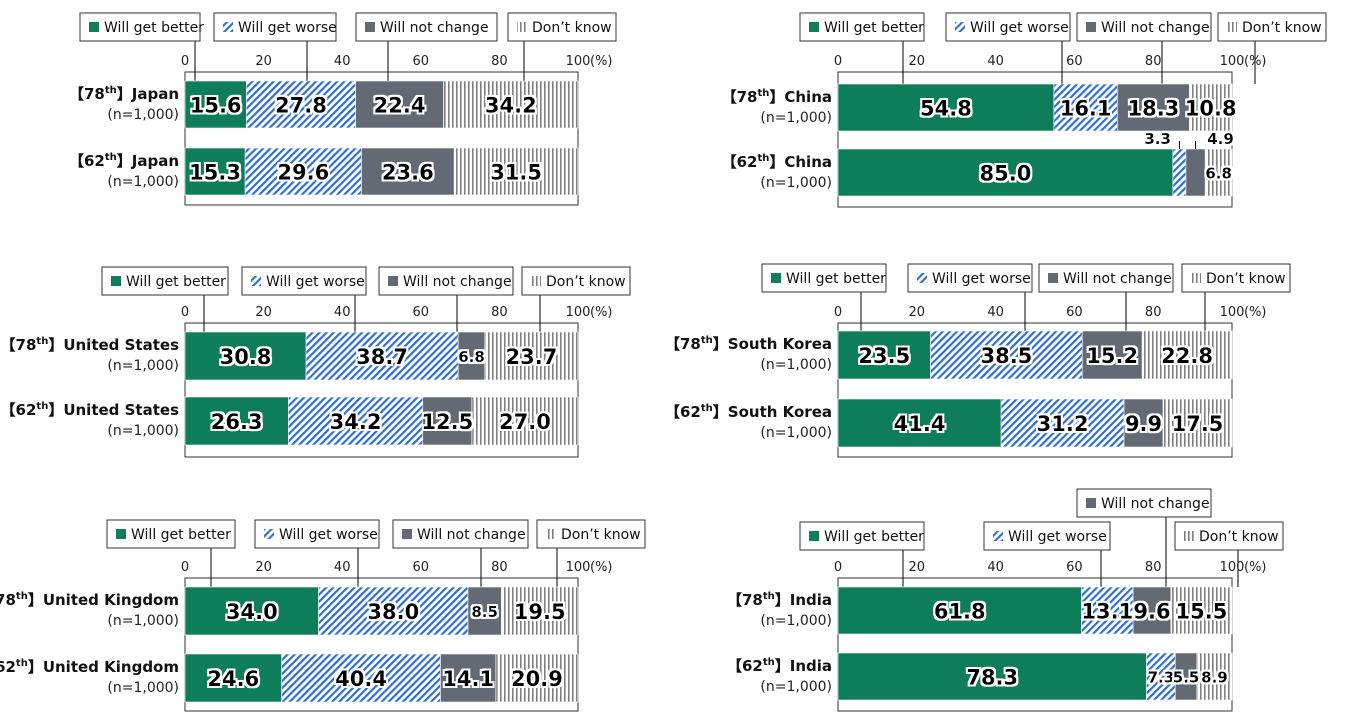 This screenshot has height=727, width=1360. Describe the element at coordinates (361, 679) in the screenshot. I see `data-label-worse-1: 40.4` at that location.